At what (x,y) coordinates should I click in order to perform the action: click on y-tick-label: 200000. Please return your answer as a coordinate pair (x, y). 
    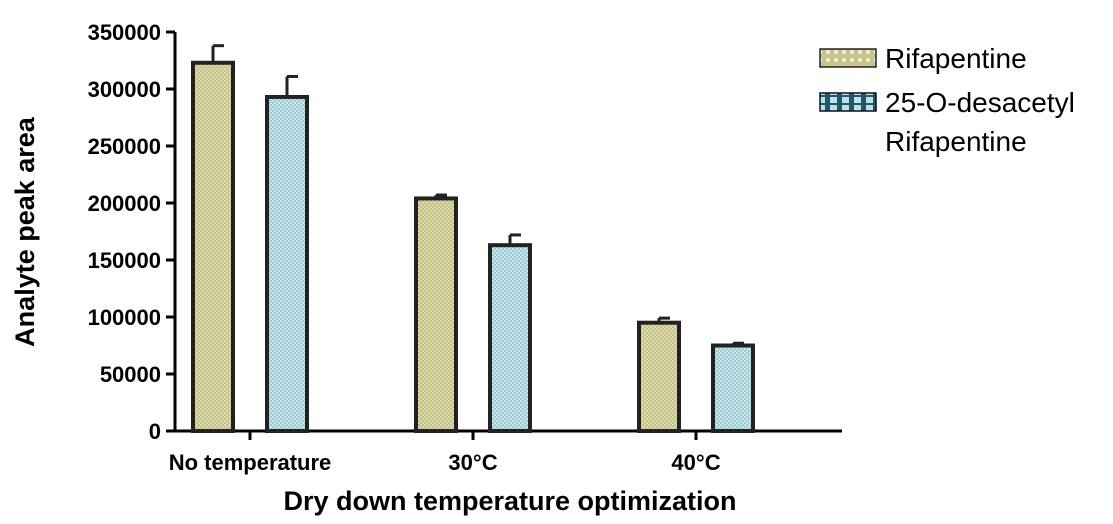
    Looking at the image, I should click on (124, 203).